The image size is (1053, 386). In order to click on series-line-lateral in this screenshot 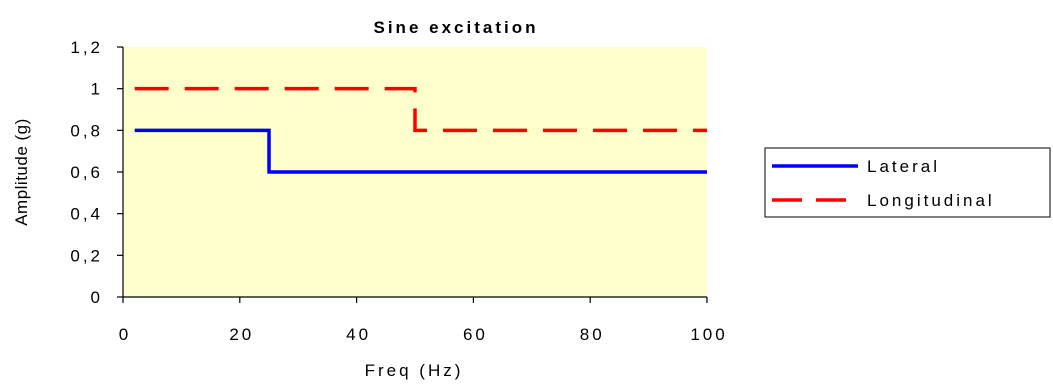, I will do `click(420, 151)`.